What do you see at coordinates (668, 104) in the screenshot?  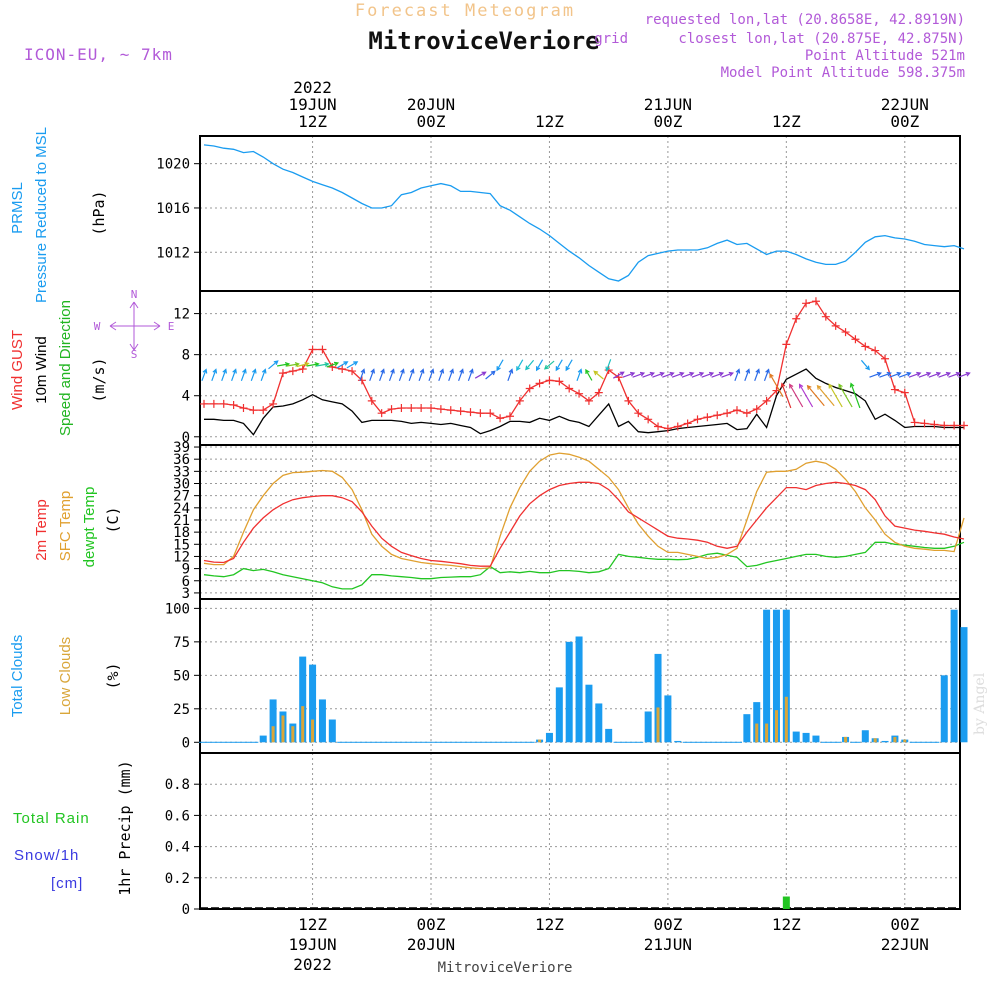 I see `time-label: 21JUN` at bounding box center [668, 104].